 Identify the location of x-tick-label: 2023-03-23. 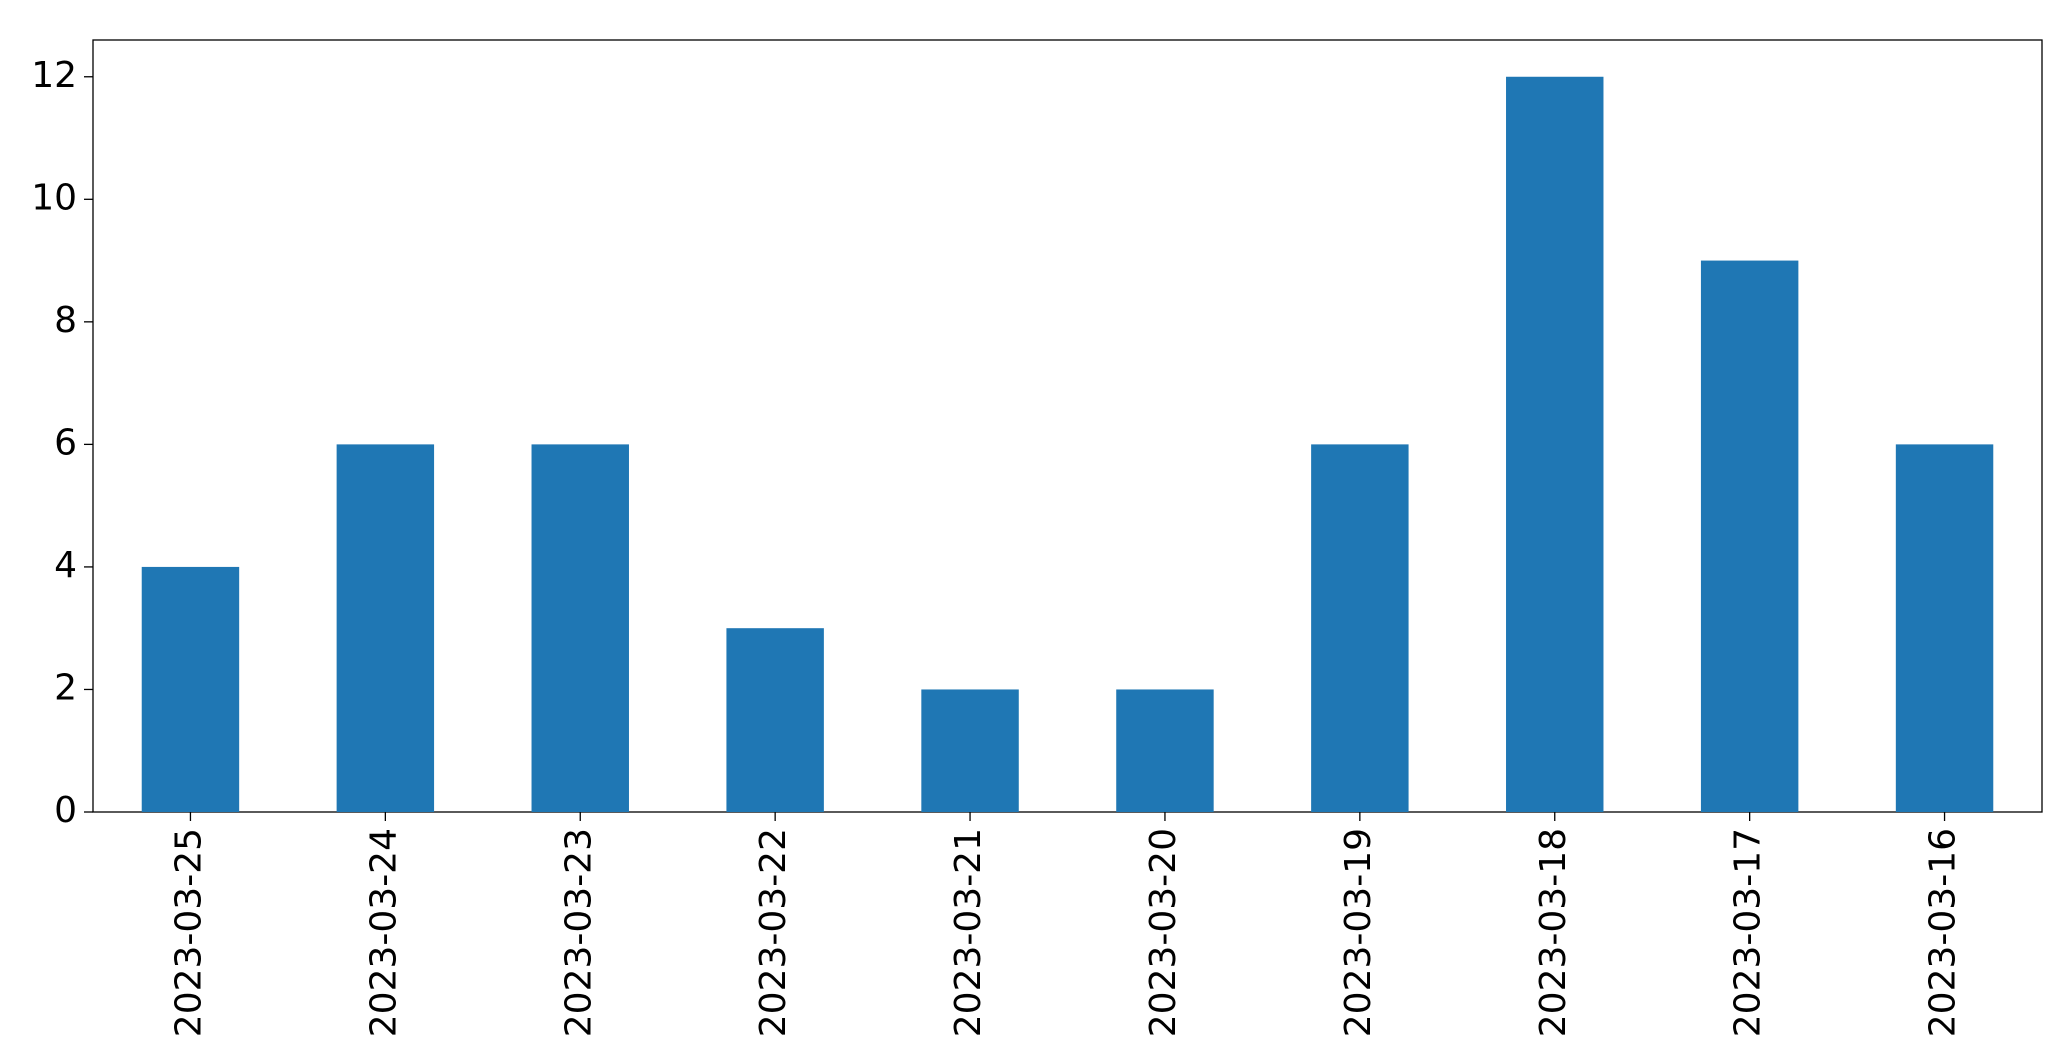
(578, 932).